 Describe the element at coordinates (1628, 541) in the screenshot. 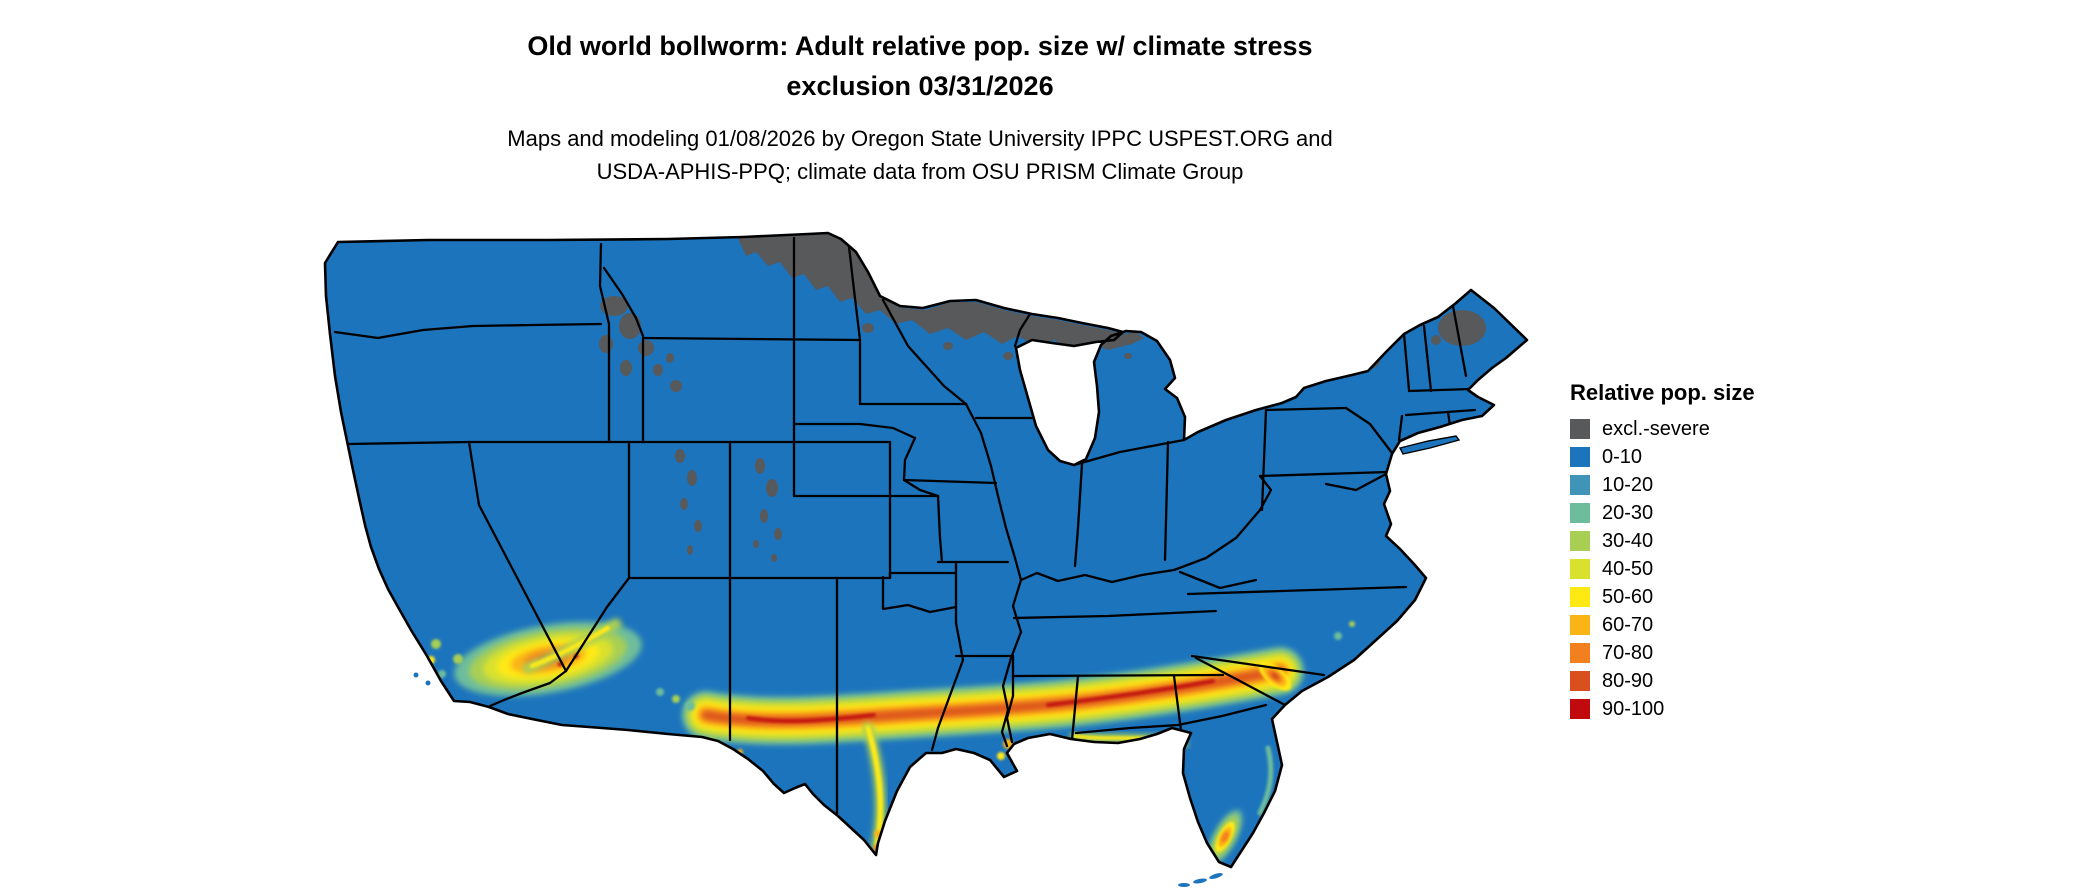

I see `legend-item-label: 30-40` at that location.